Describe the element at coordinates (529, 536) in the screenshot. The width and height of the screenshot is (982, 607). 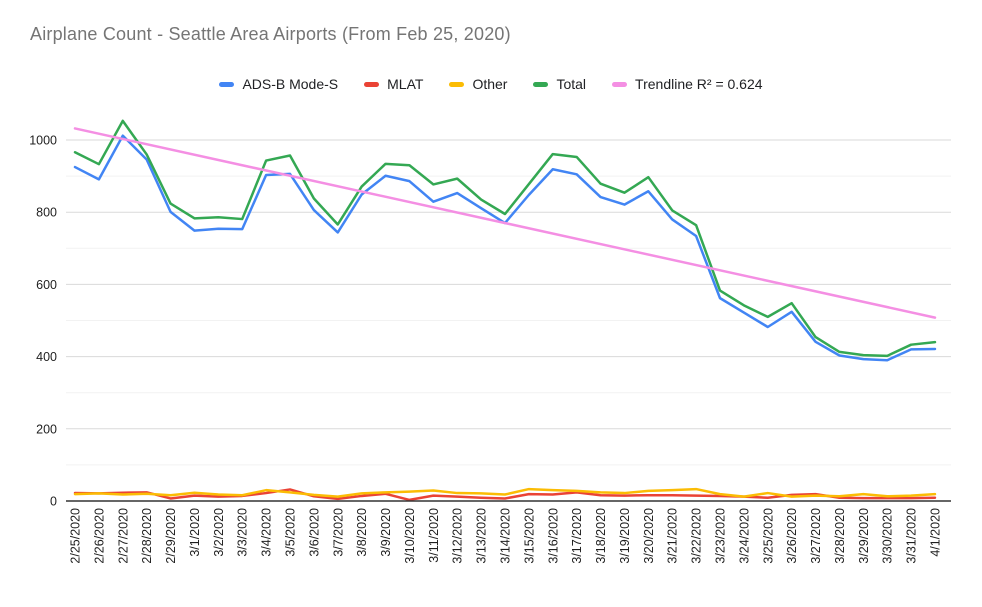
I see `x-axis-tick-label: 3/15/2020` at that location.